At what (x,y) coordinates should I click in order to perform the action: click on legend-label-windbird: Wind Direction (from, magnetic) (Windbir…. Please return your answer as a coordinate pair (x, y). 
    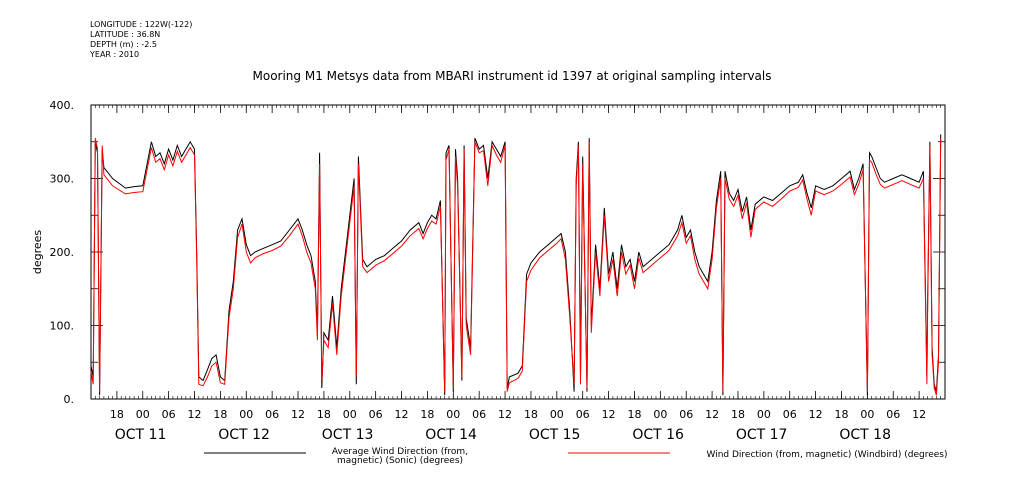
    Looking at the image, I should click on (827, 455).